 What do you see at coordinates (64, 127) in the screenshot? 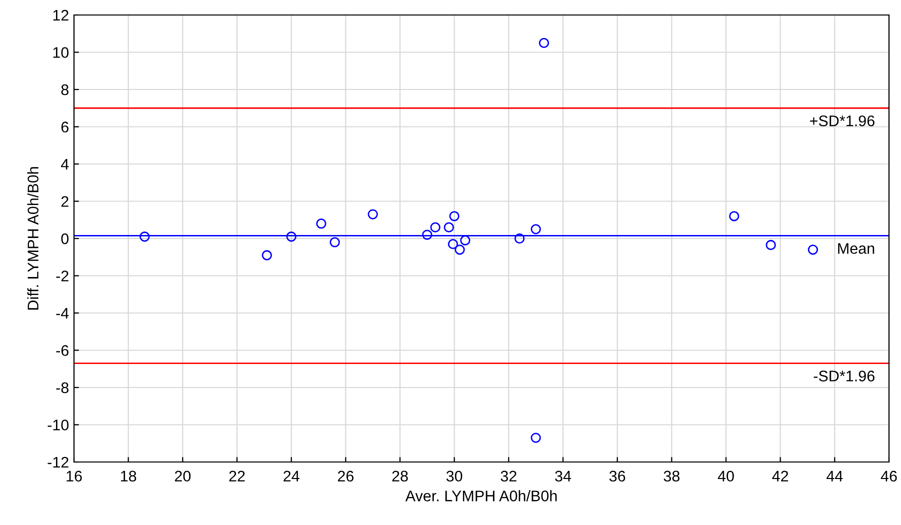
I see `y-tick-label: 6` at bounding box center [64, 127].